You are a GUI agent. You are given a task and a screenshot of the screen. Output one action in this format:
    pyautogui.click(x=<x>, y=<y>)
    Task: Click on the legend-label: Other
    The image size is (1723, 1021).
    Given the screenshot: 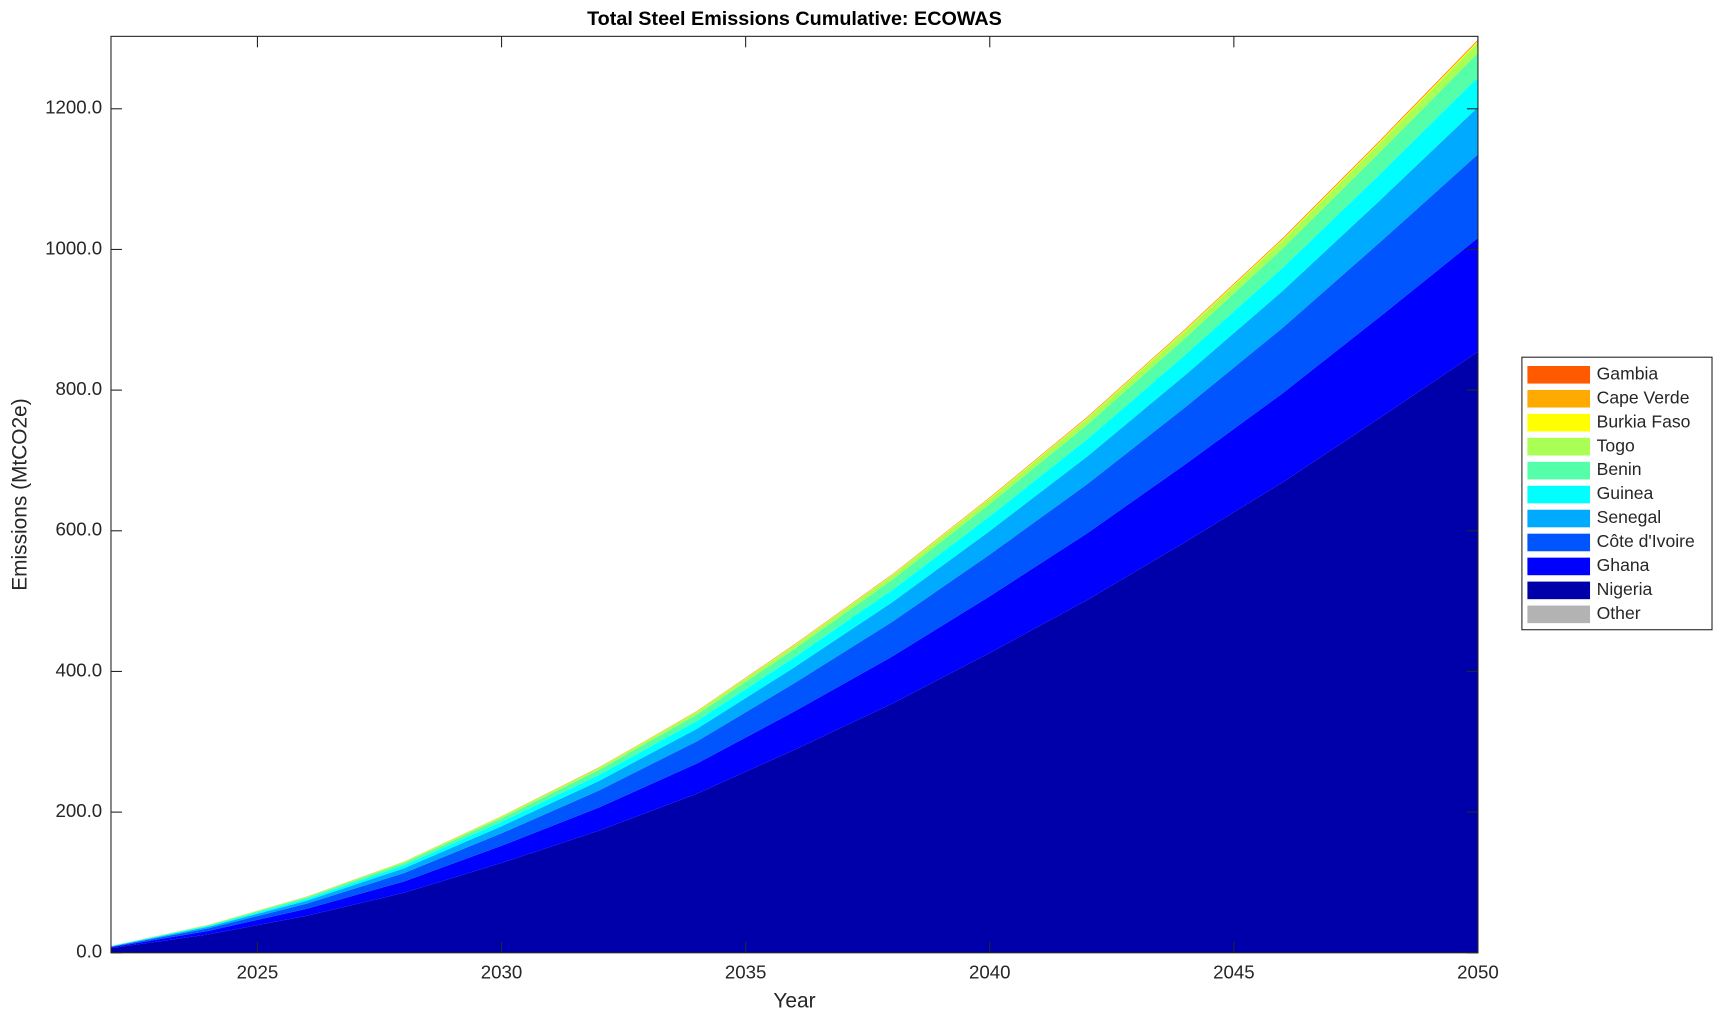 What is the action you would take?
    pyautogui.click(x=1619, y=613)
    